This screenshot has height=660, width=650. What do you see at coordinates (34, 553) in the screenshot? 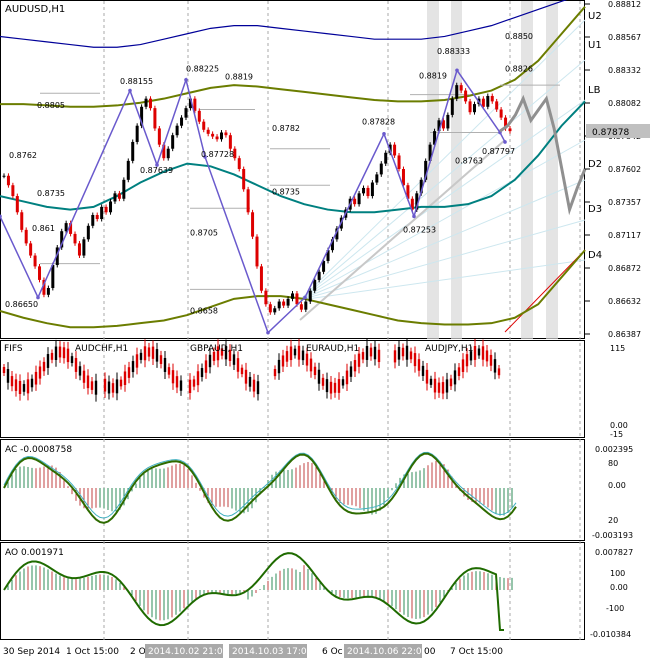
I see `ao-label: AO 0.001971` at bounding box center [34, 553].